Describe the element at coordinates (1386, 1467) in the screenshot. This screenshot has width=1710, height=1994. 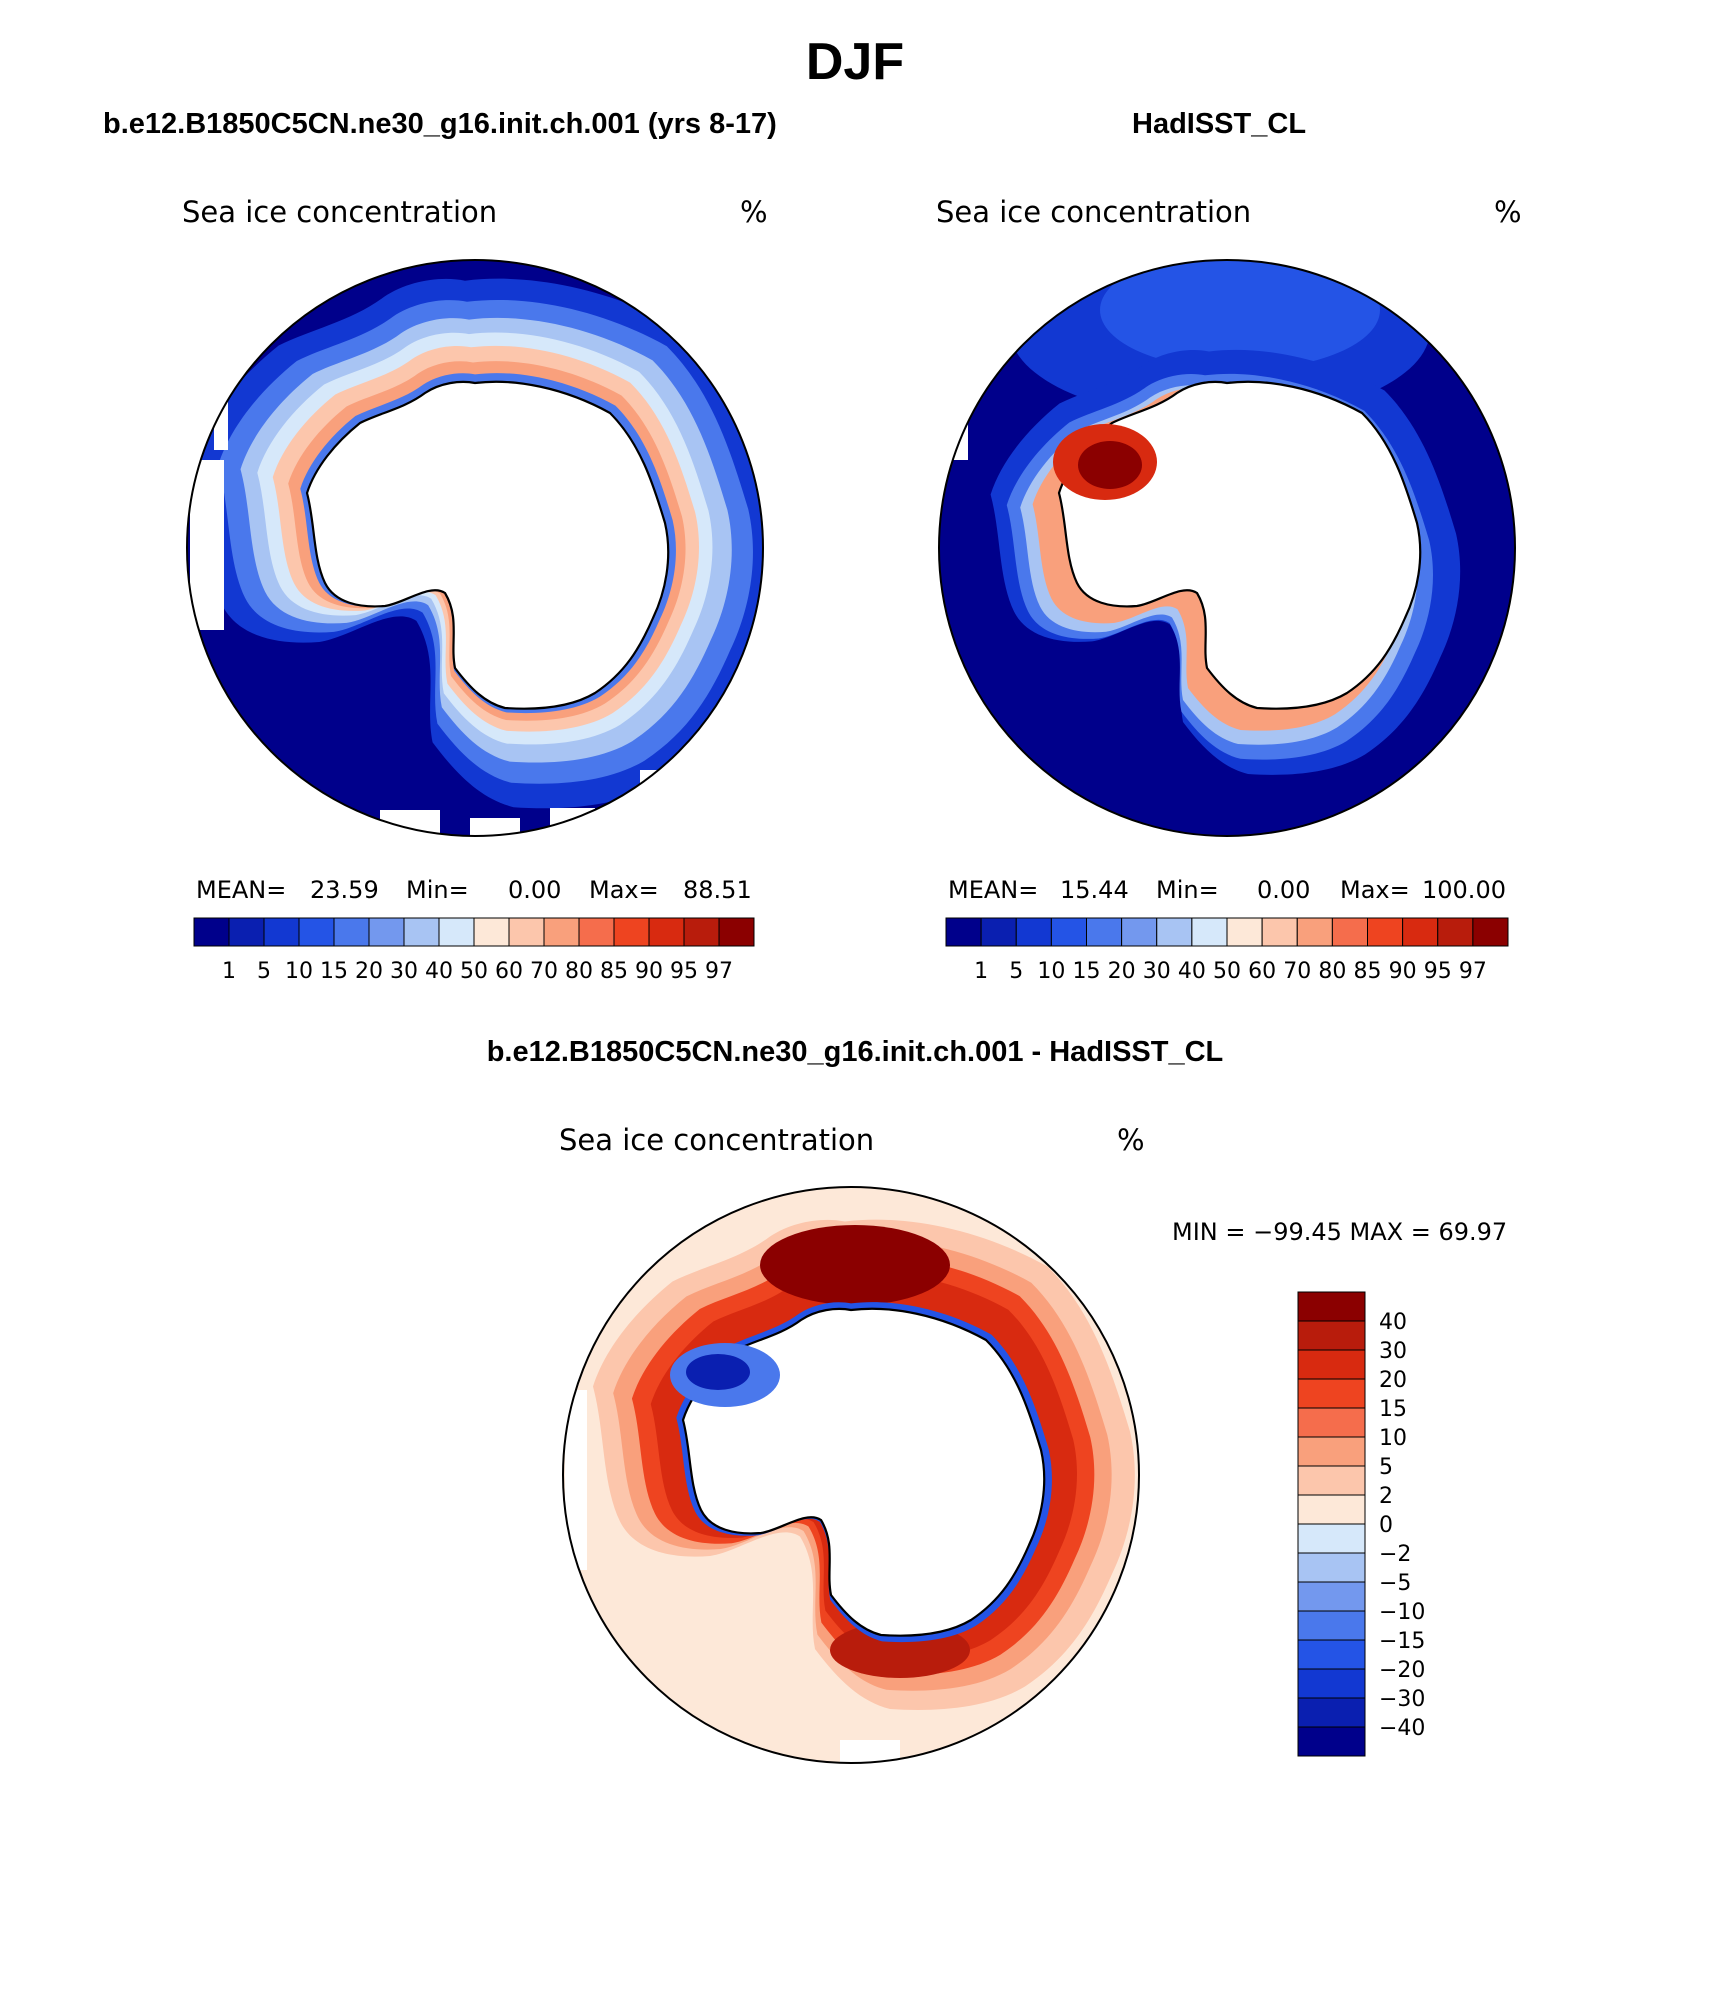
I see `diff-colorbar-tick-label: 5` at that location.